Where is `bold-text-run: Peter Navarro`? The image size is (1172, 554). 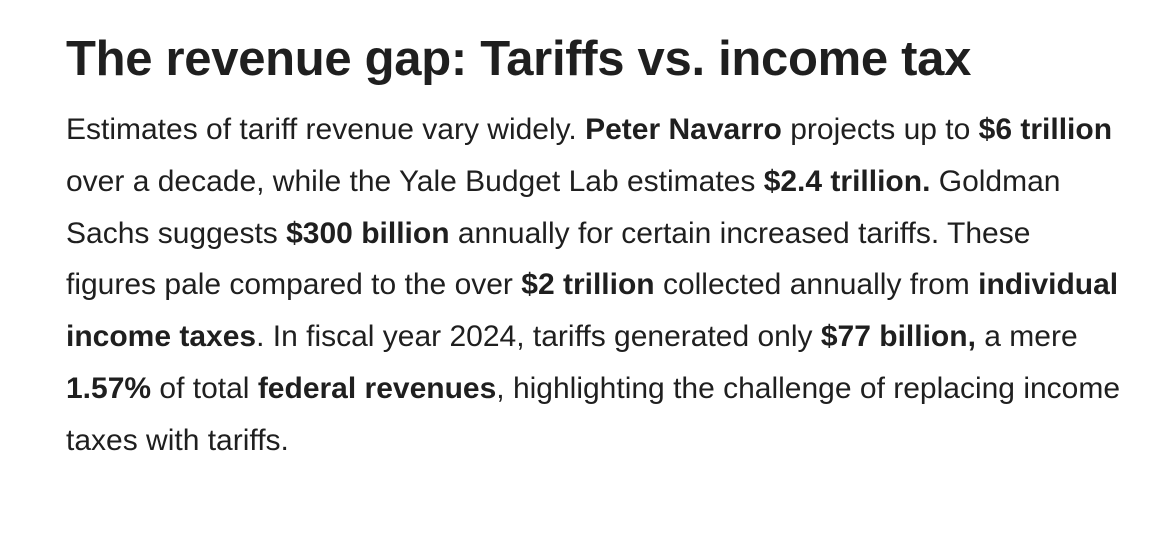
bold-text-run: Peter Navarro is located at coordinates (683, 129).